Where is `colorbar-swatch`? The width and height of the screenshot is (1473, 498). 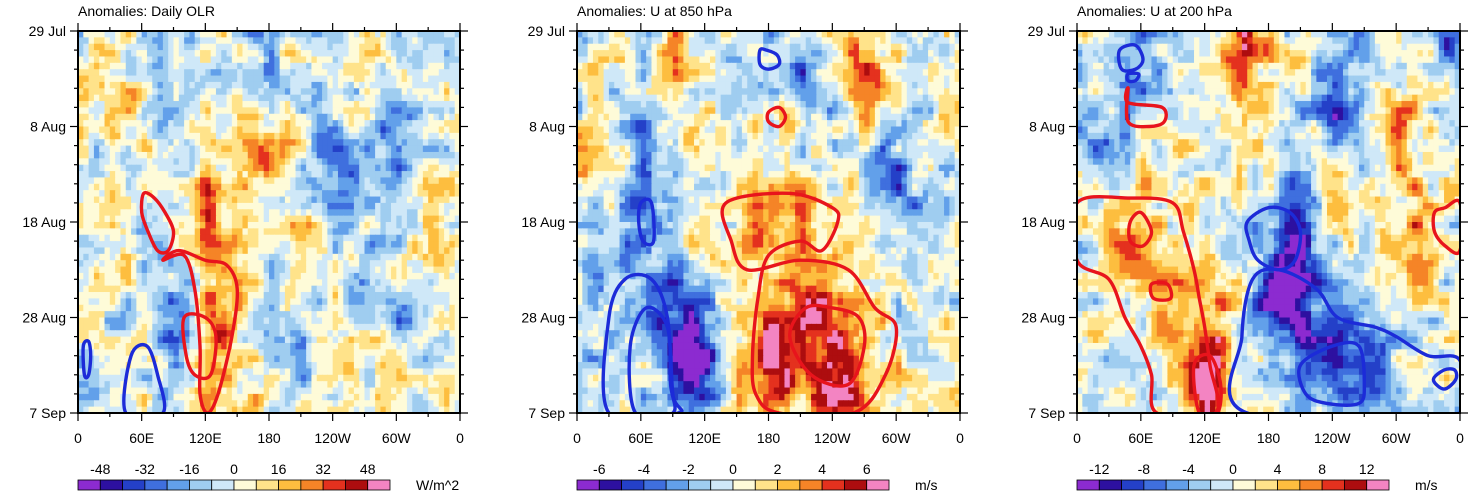
colorbar-swatch is located at coordinates (223, 485).